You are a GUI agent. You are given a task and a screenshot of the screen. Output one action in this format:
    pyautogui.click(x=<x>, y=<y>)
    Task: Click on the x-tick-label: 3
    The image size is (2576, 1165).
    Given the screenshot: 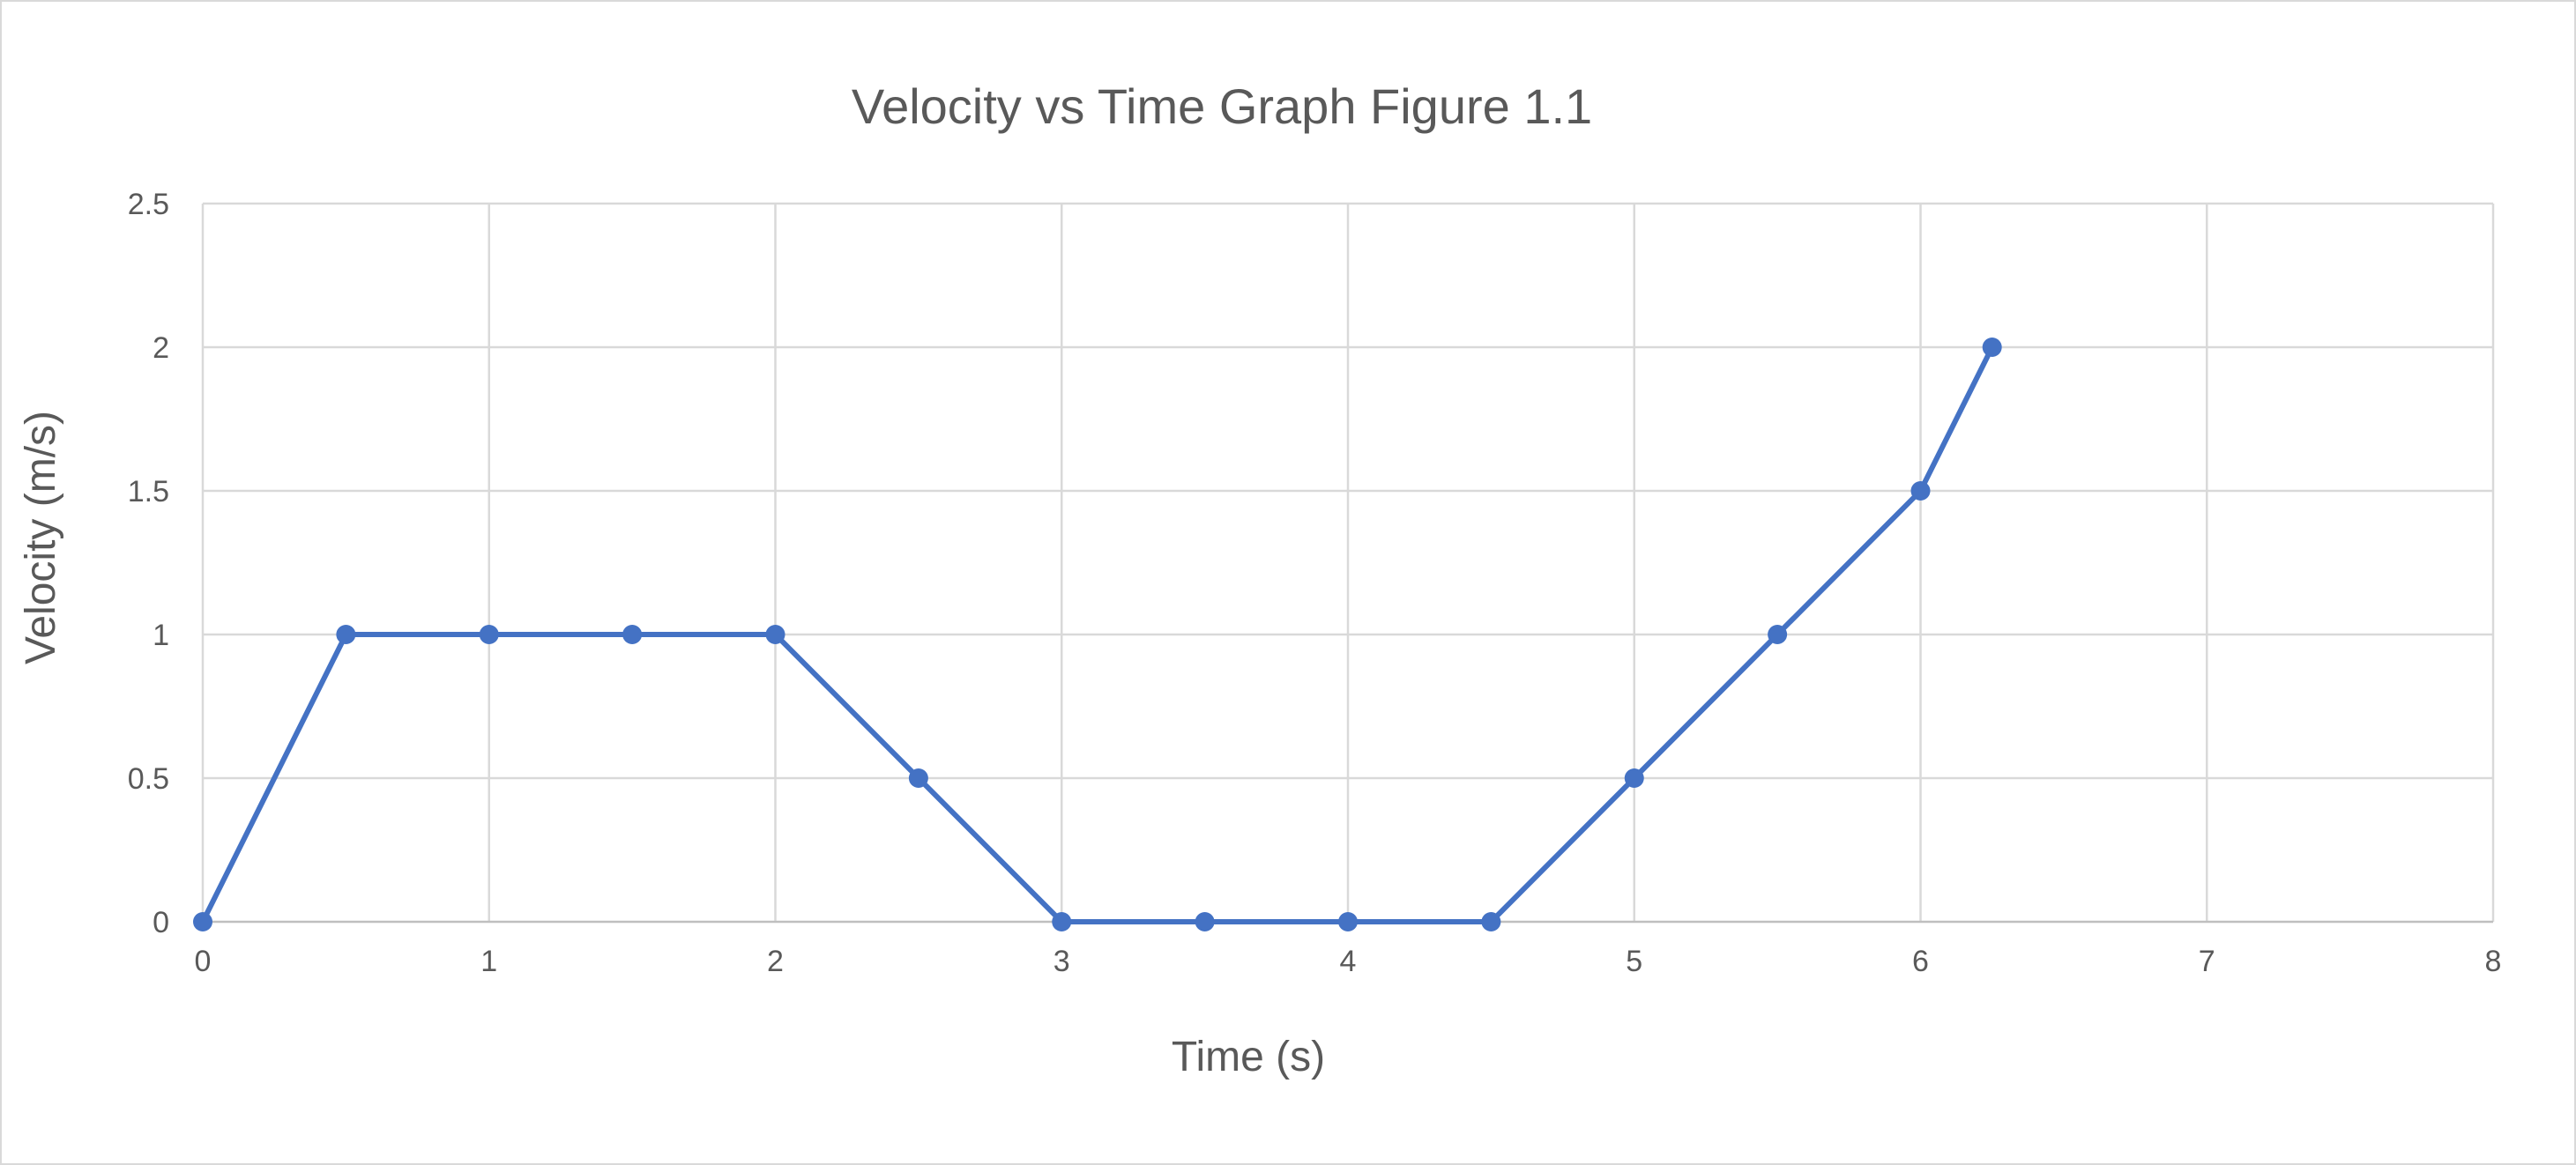 What is the action you would take?
    pyautogui.click(x=1061, y=961)
    